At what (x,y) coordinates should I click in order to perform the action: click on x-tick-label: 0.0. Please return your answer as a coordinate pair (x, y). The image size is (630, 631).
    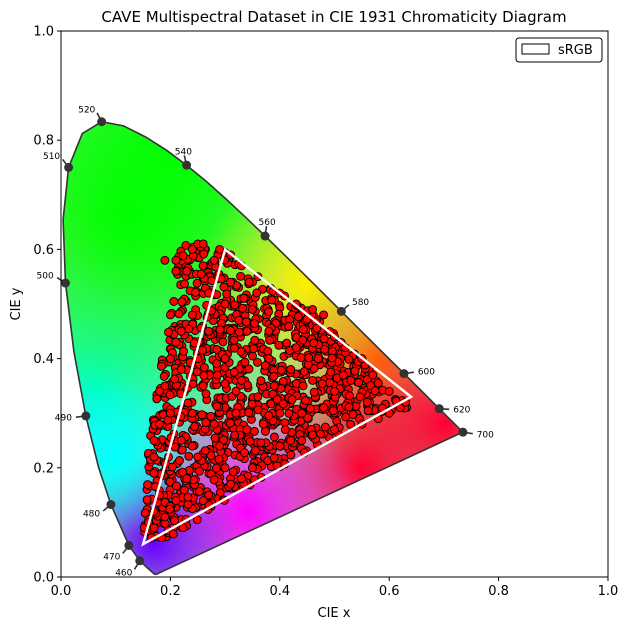
    Looking at the image, I should click on (61, 591).